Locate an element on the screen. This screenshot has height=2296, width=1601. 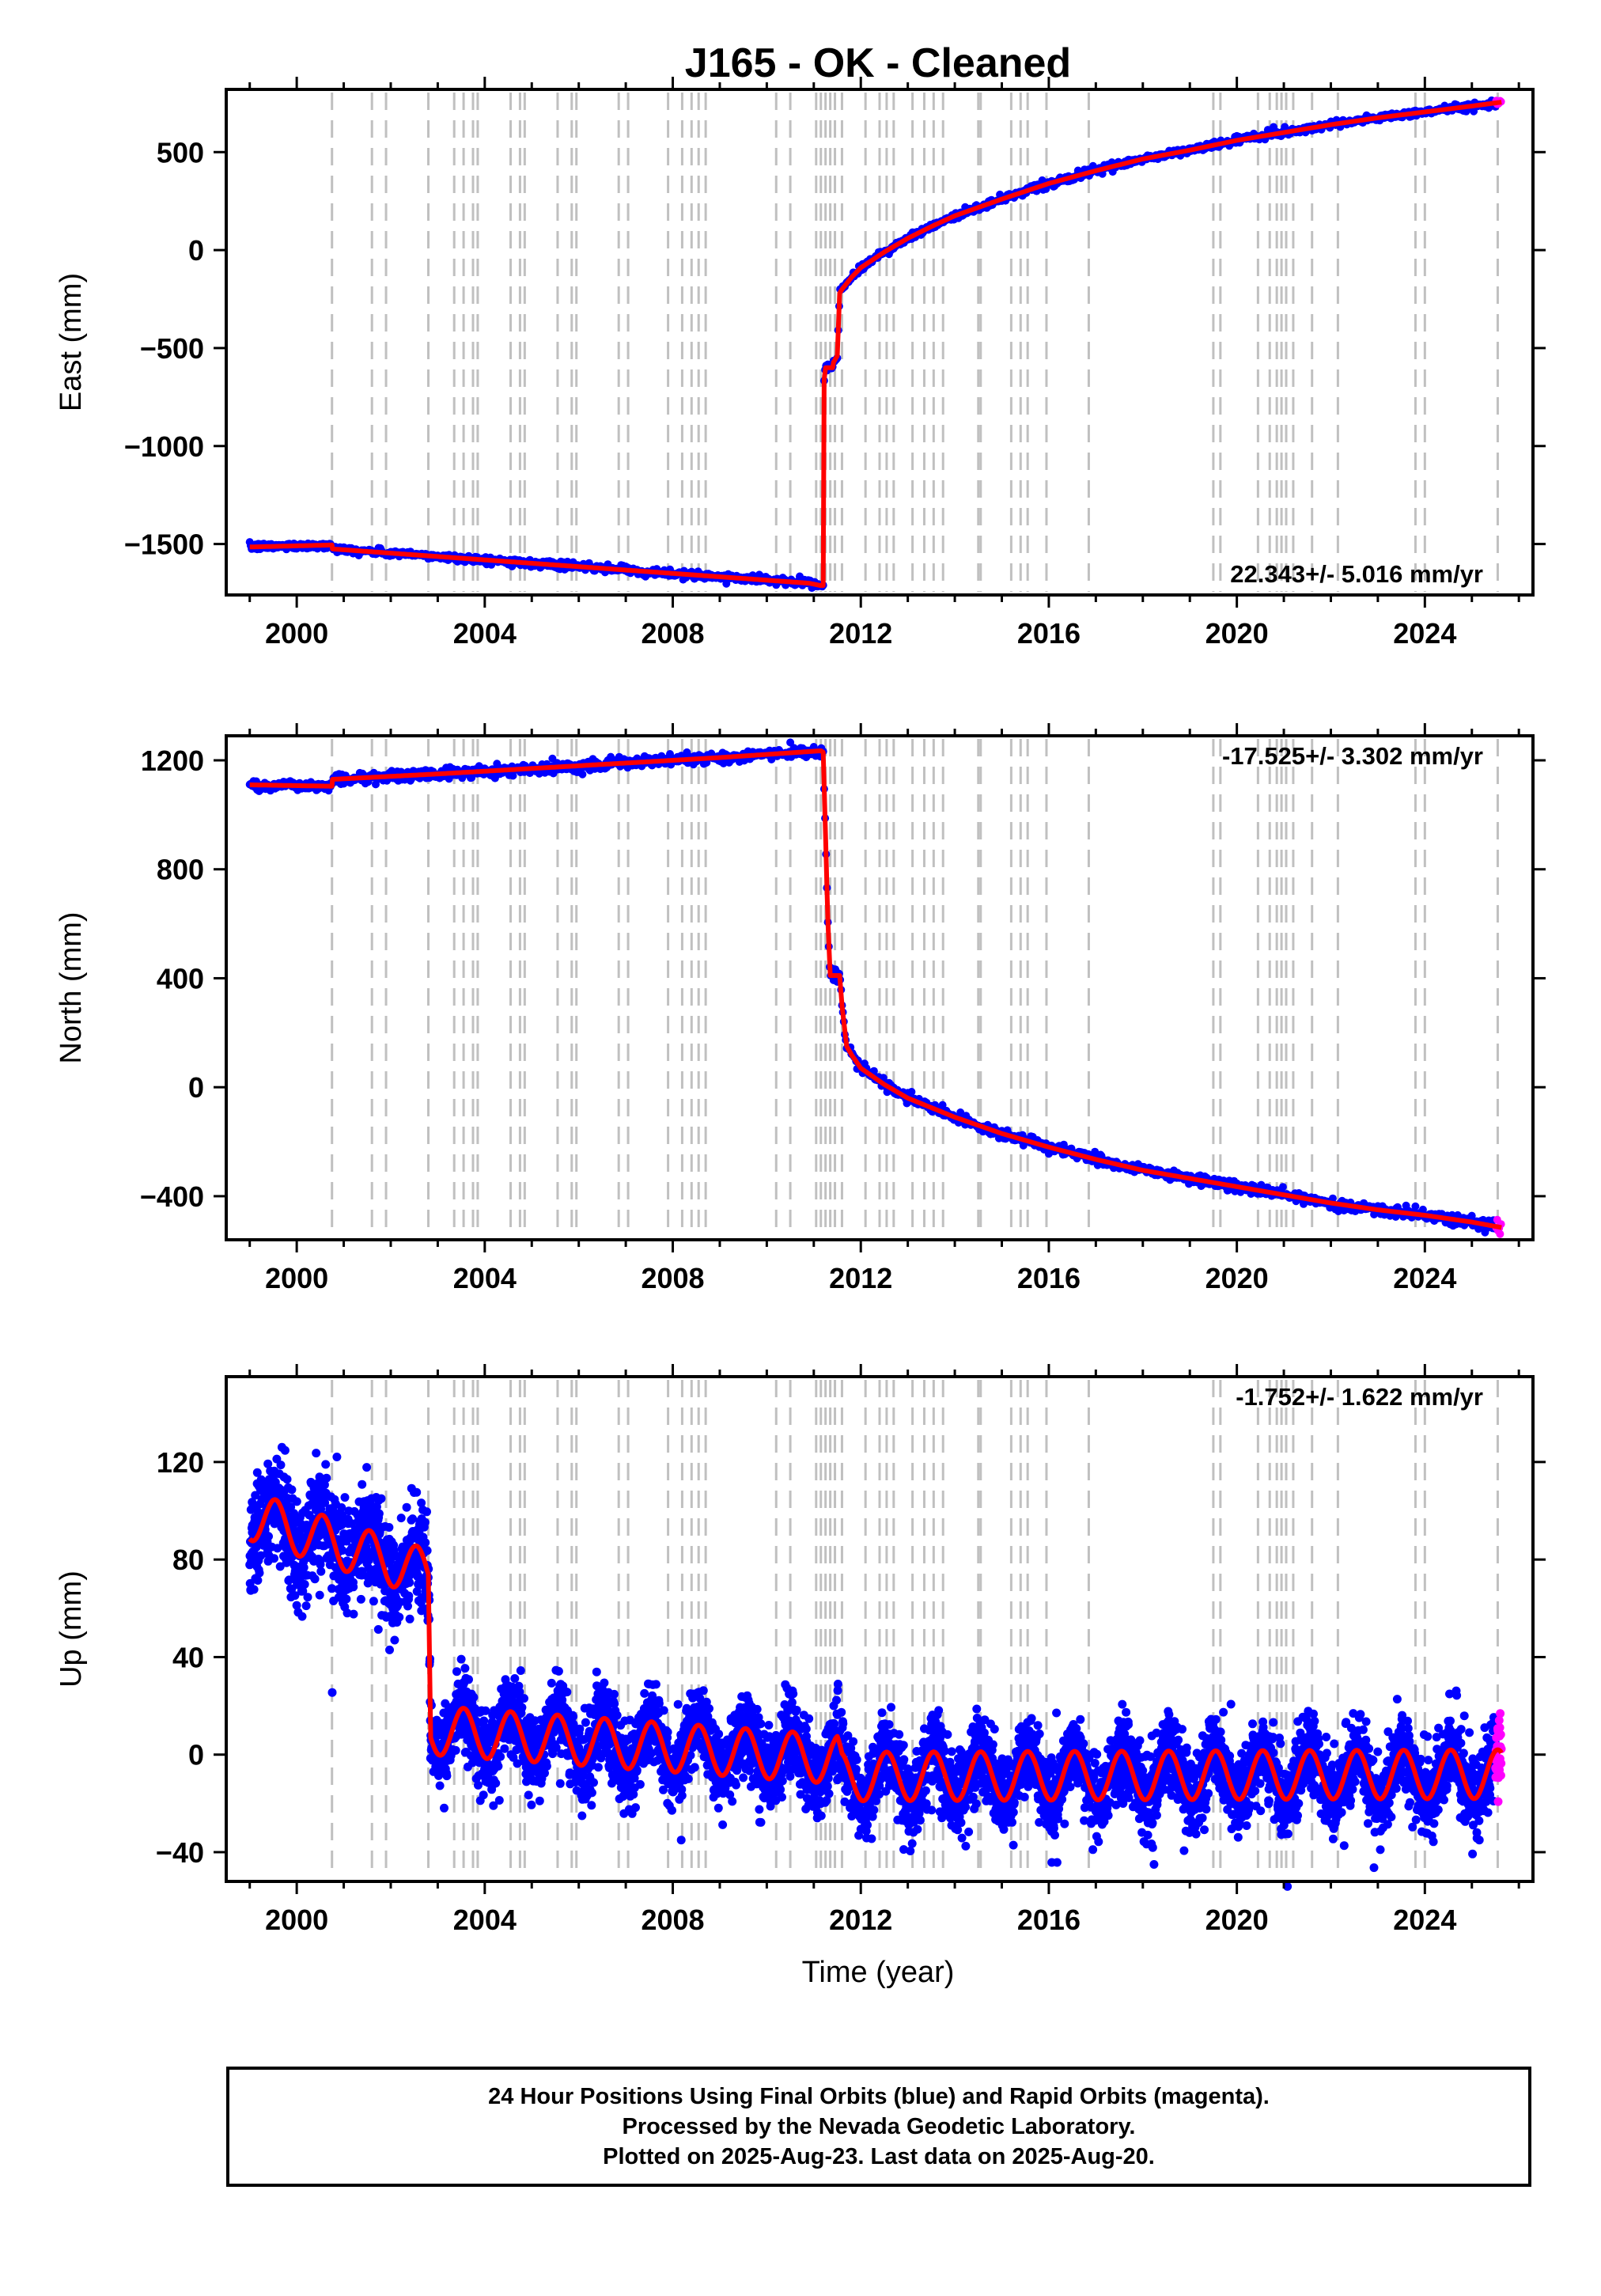
y-tick-label: 1200 is located at coordinates (173, 760).